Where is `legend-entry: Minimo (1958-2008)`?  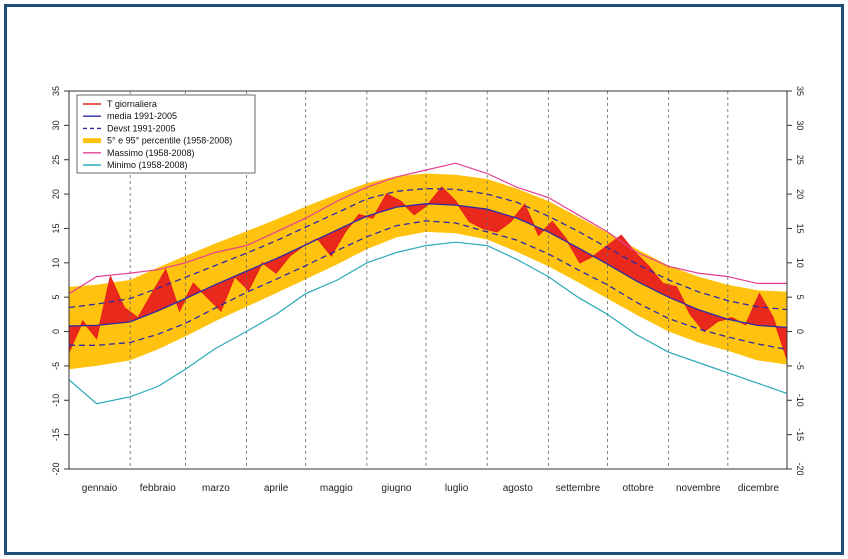
legend-entry: Minimo (1958-2008) is located at coordinates (147, 165).